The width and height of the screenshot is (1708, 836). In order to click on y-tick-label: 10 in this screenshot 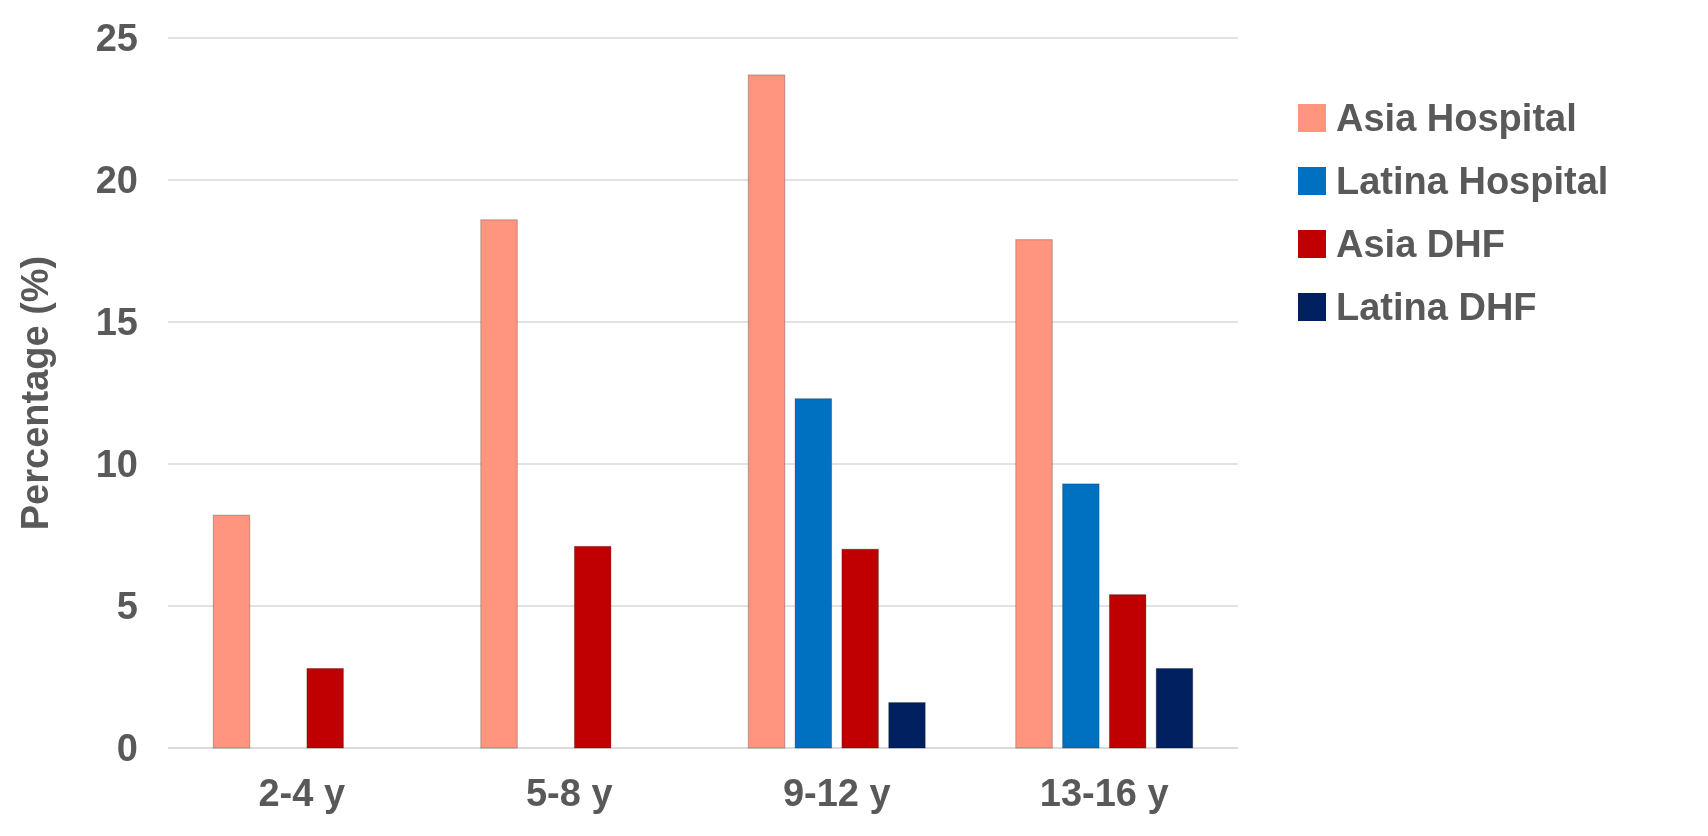, I will do `click(116, 464)`.